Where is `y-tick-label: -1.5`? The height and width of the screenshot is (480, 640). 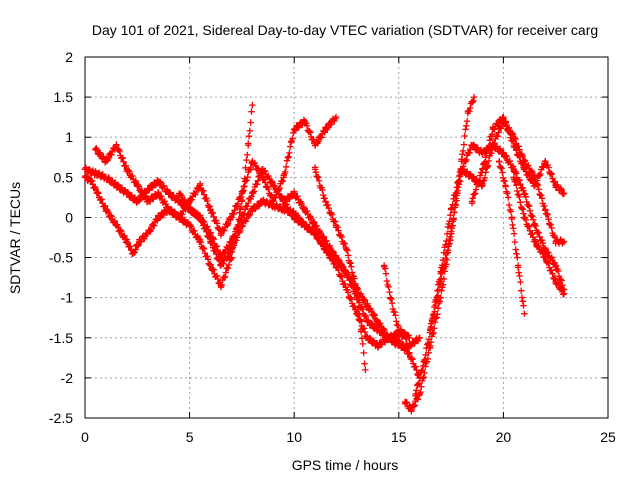
y-tick-label: -1.5 is located at coordinates (61, 338).